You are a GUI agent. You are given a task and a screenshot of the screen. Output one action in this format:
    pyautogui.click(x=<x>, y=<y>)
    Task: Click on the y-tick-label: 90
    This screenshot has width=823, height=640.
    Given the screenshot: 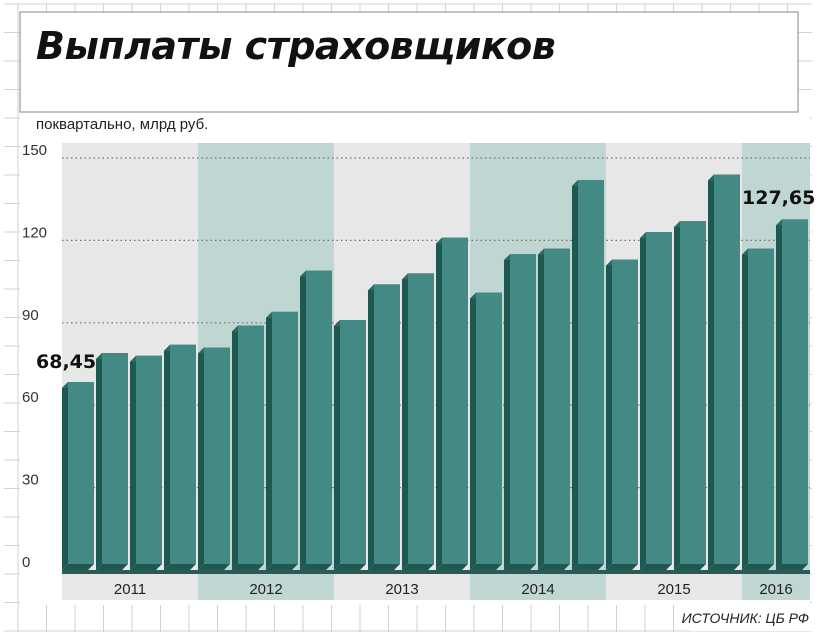 What is the action you would take?
    pyautogui.click(x=30, y=315)
    